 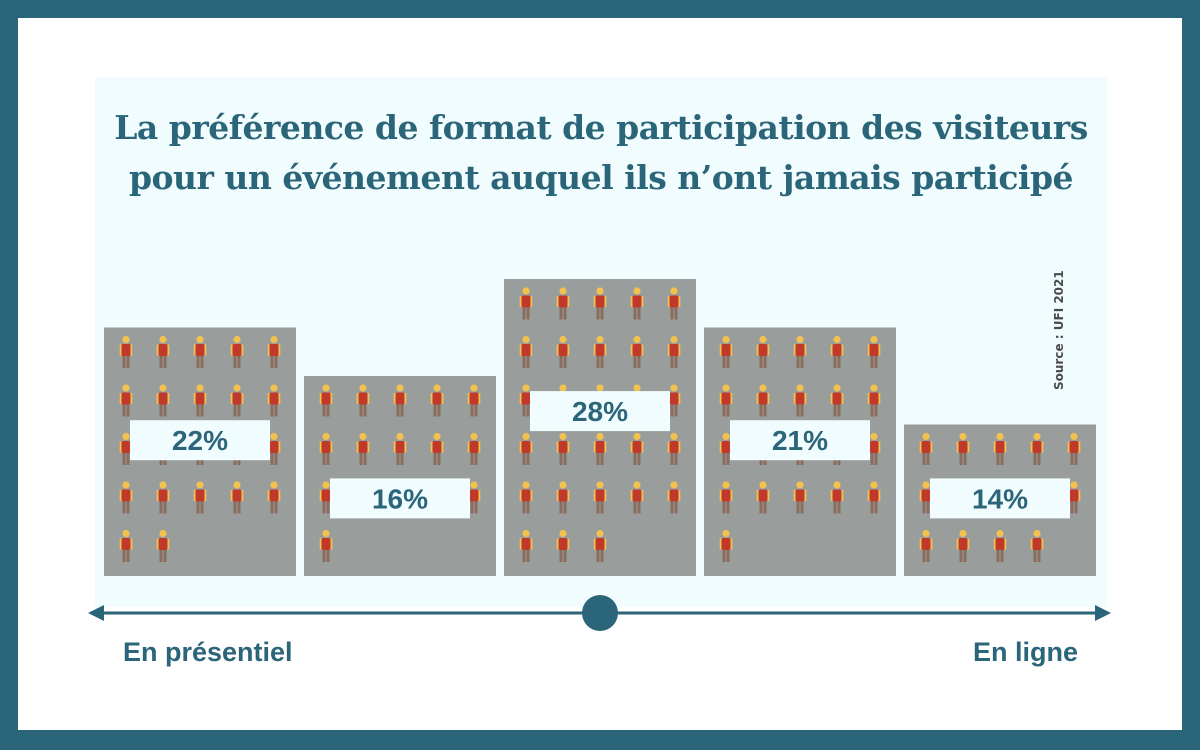 I want to click on bar-group: 28%, so click(x=600, y=427).